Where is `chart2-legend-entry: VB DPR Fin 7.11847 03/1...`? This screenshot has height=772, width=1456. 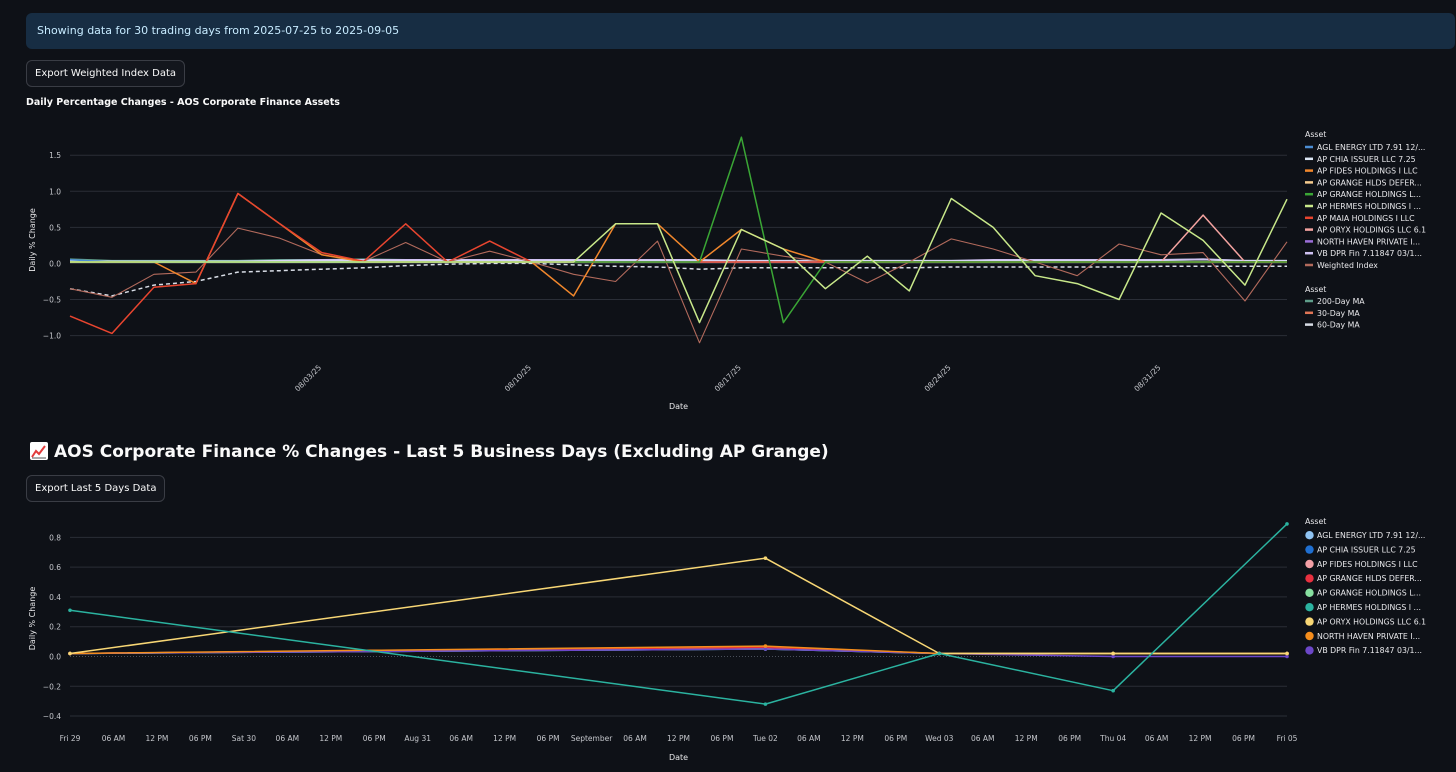
chart2-legend-entry: VB DPR Fin 7.11847 03/1... is located at coordinates (1369, 650).